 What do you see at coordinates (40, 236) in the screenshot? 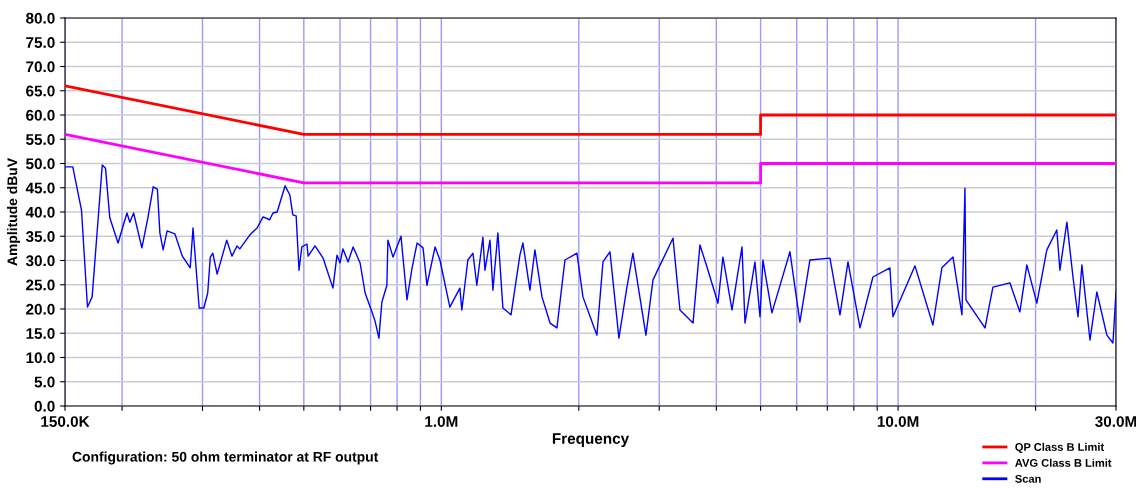
I see `y-tick-label: 35.0` at bounding box center [40, 236].